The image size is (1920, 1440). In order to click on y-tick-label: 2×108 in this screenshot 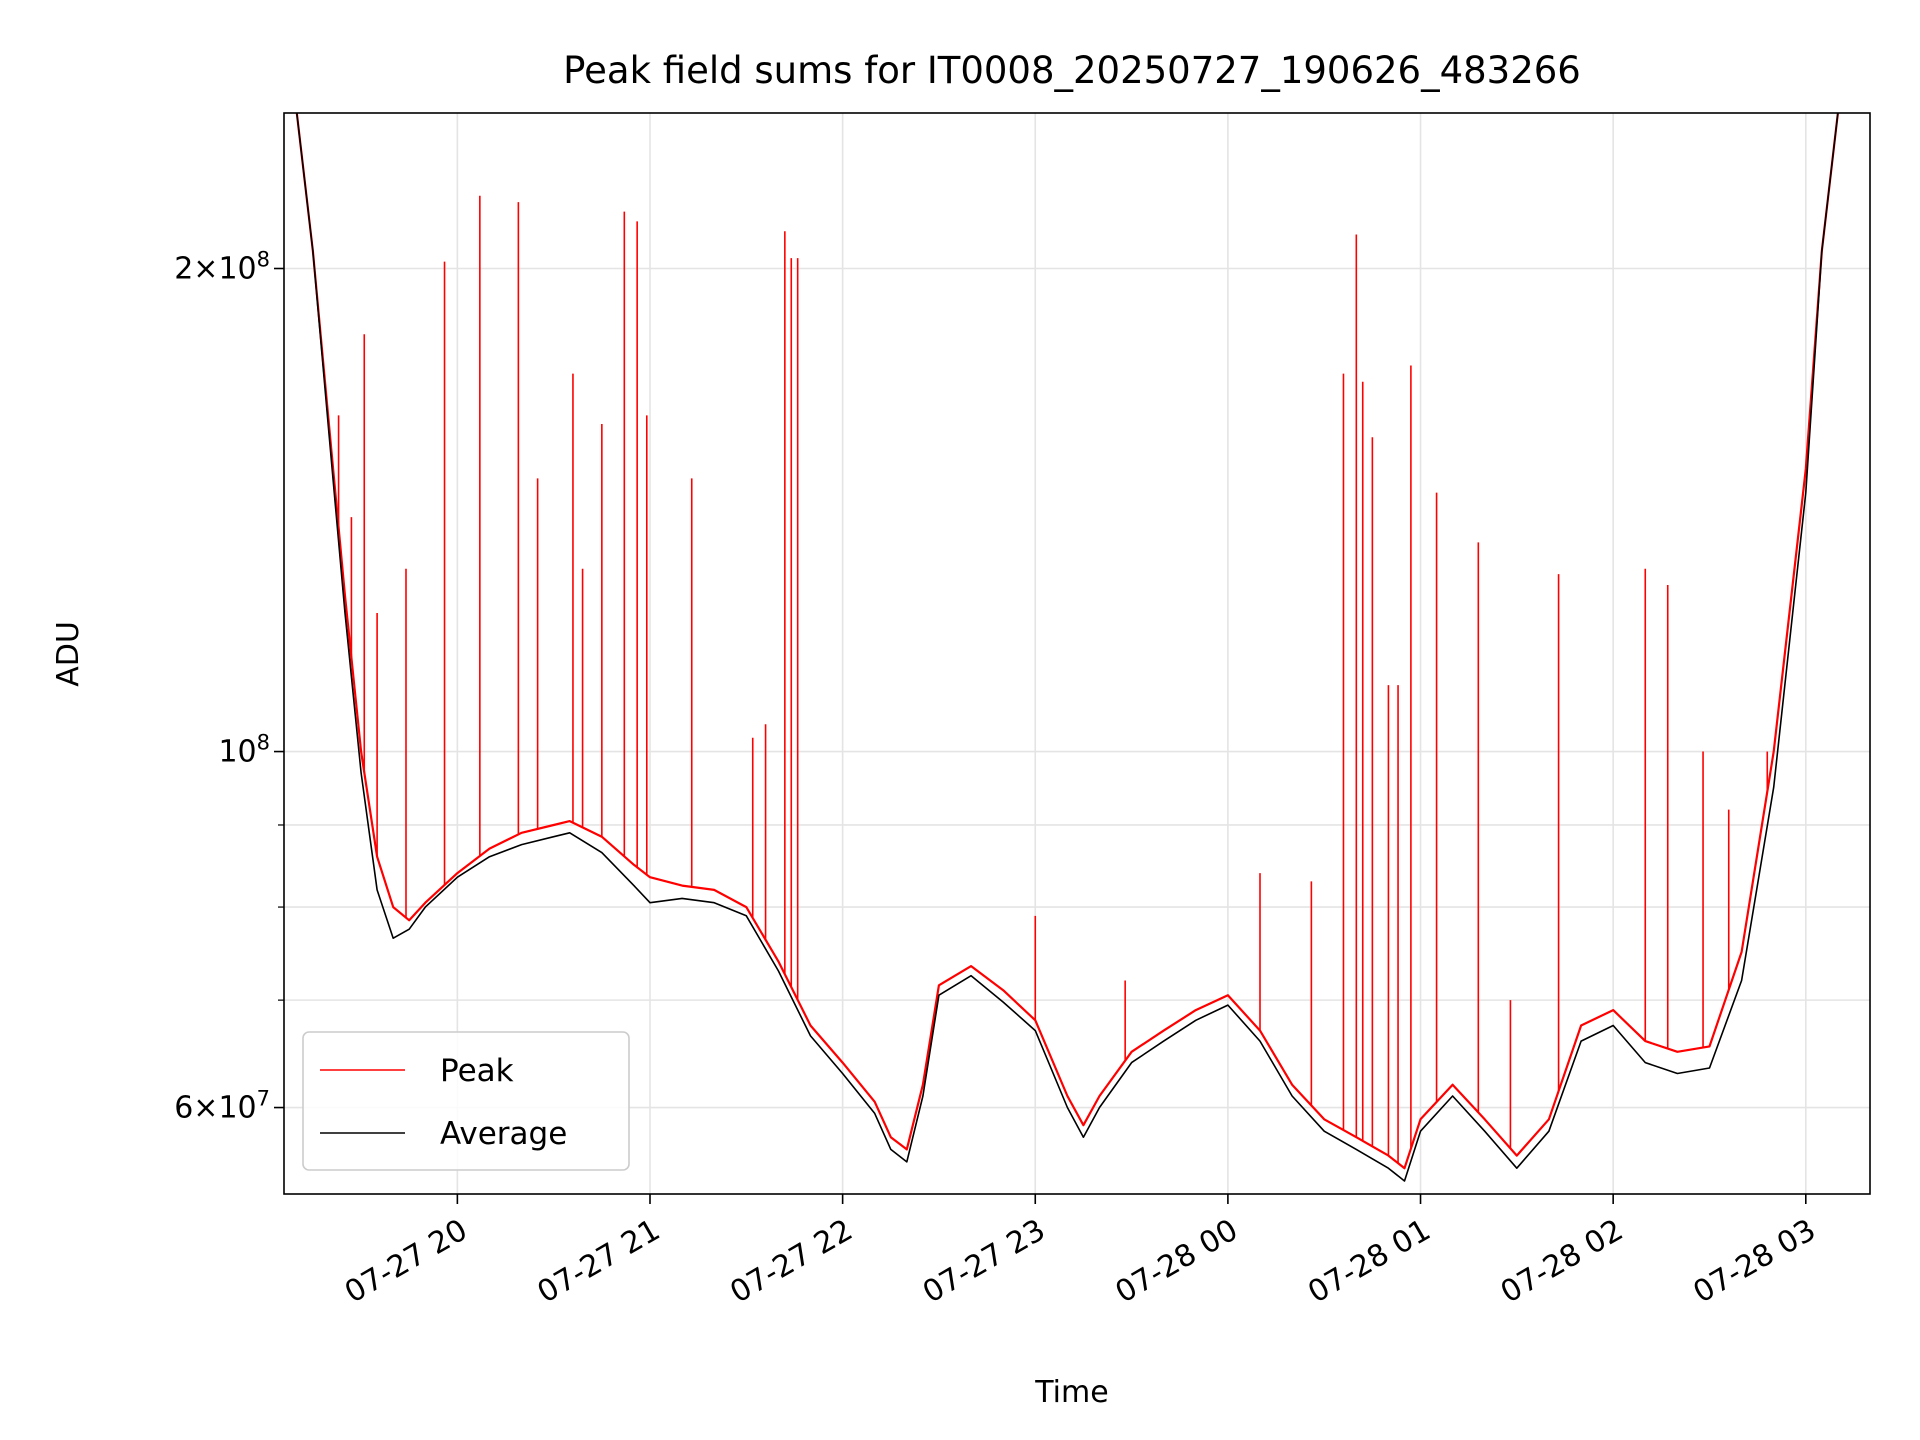, I will do `click(222, 267)`.